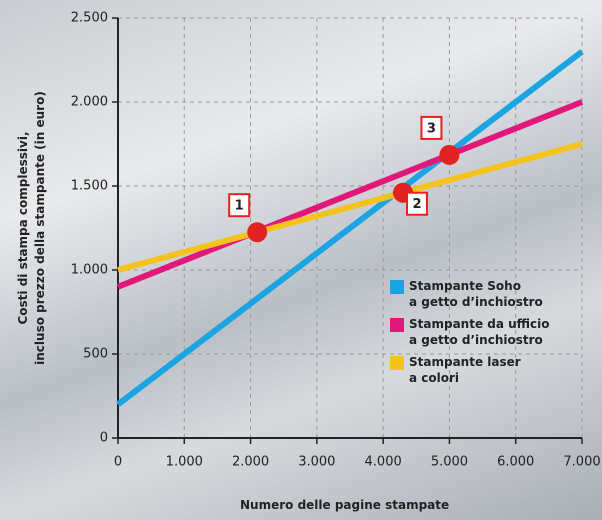 Image resolution: width=602 pixels, height=520 pixels. I want to click on y-tick-label: 500, so click(95, 354).